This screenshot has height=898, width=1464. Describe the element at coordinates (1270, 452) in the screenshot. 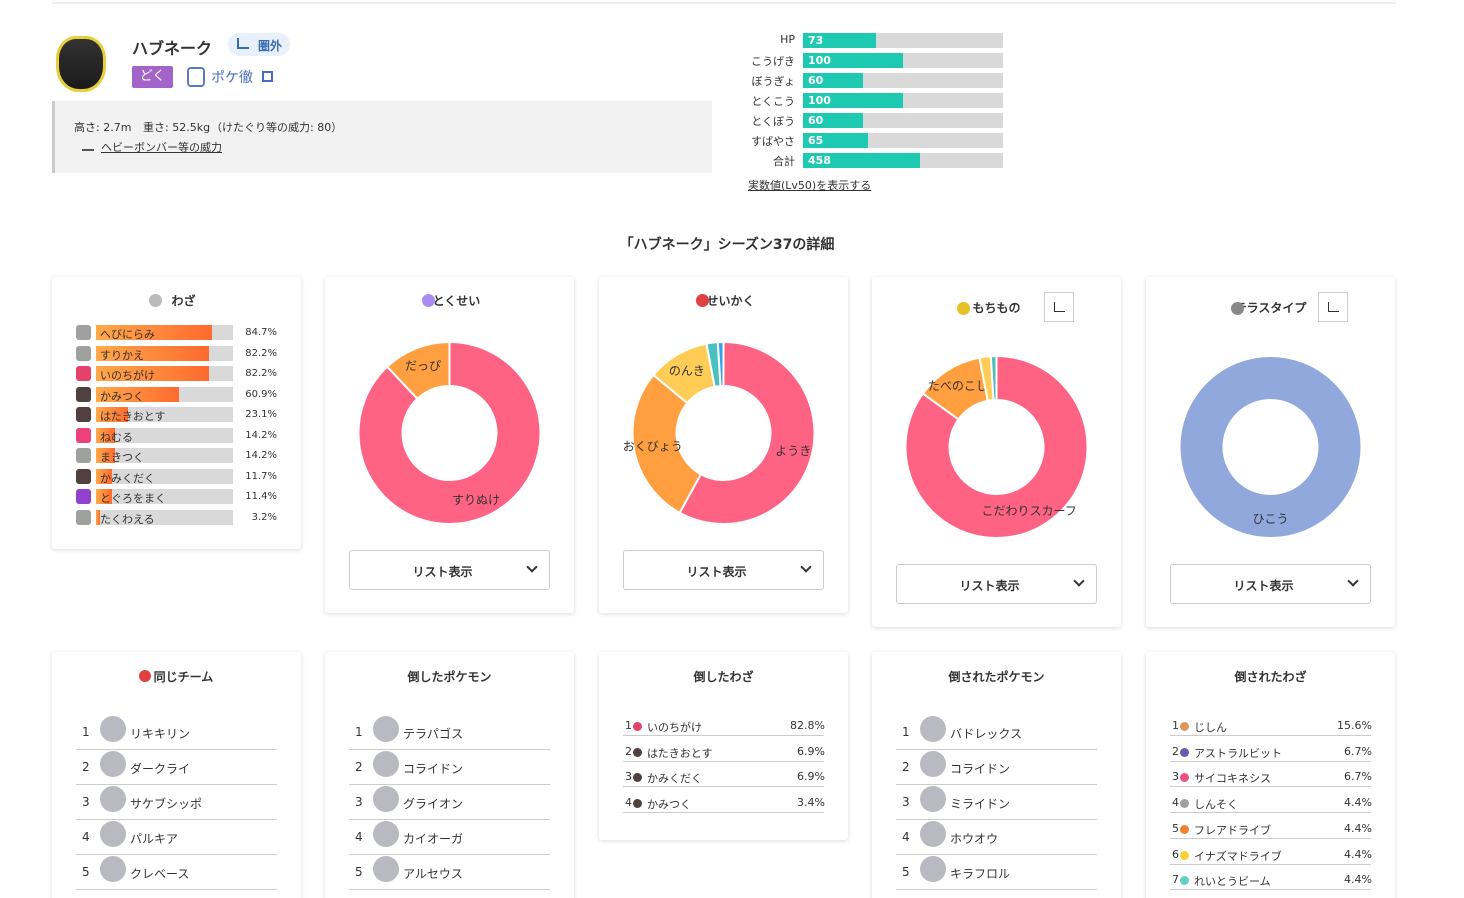

I see `donut-card: テラスタイプ ひこうリスト表示` at that location.